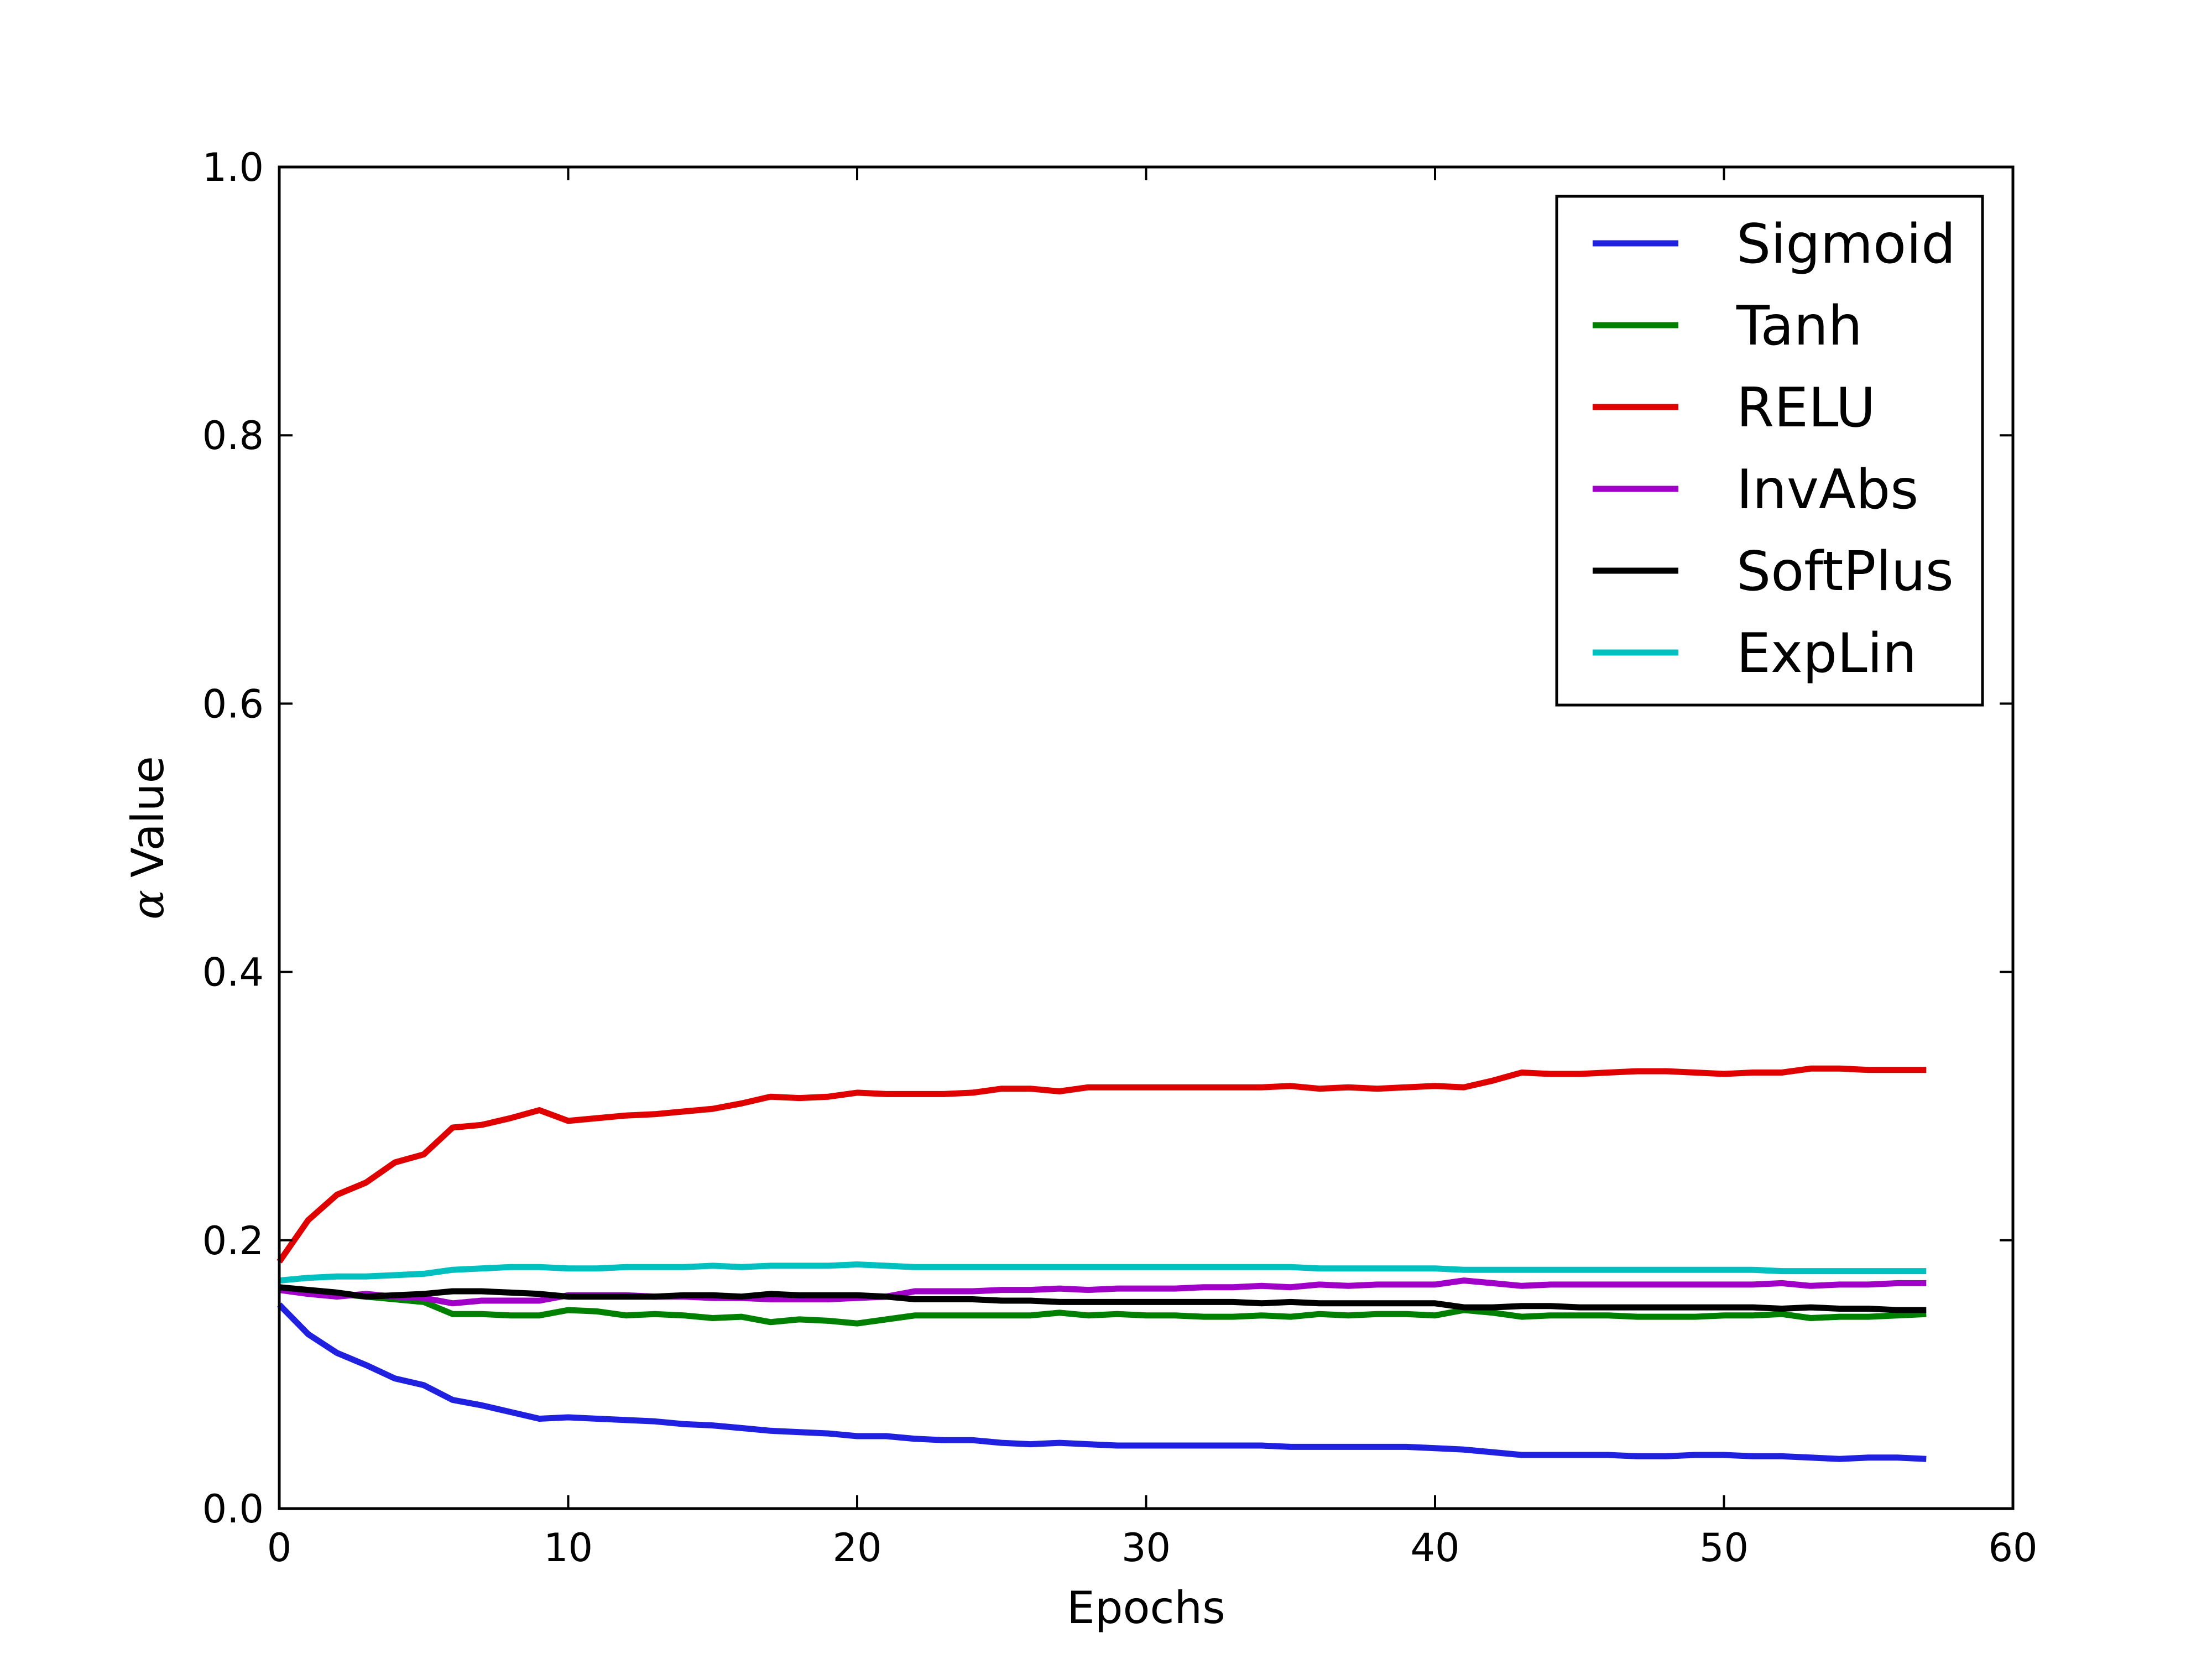 This screenshot has width=2212, height=1659. What do you see at coordinates (1827, 654) in the screenshot?
I see `legend-label-explin: ExpLin` at bounding box center [1827, 654].